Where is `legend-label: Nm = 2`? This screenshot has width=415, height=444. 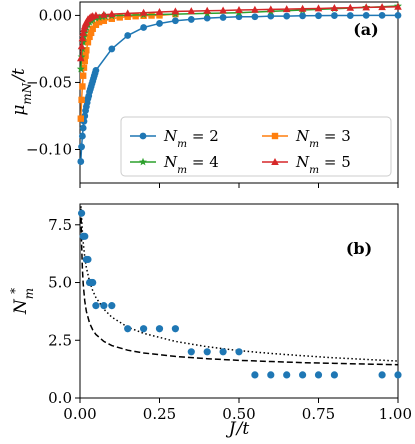
legend-label: Nm = 2 is located at coordinates (191, 138).